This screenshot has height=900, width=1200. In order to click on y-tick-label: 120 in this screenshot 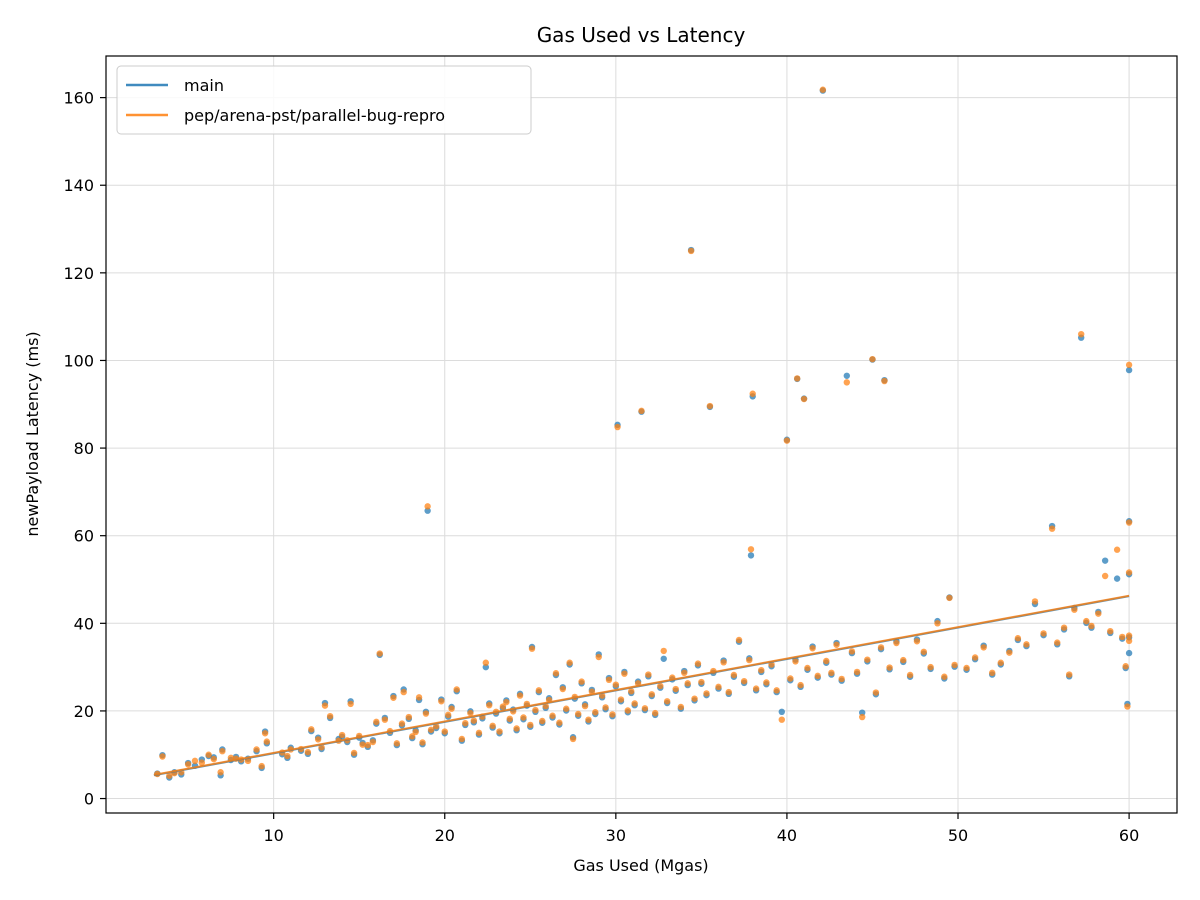, I will do `click(78, 273)`.